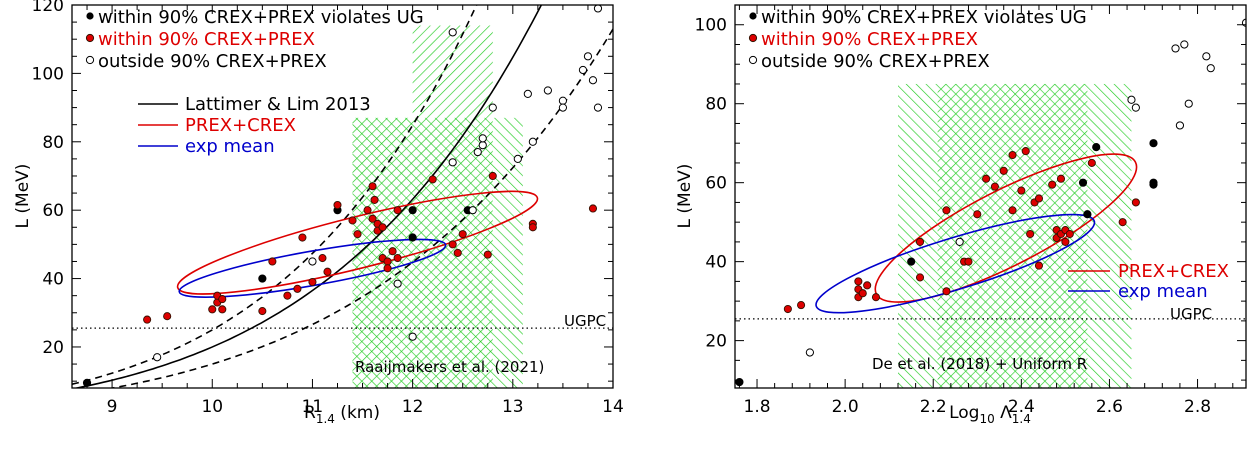  Describe the element at coordinates (212, 407) in the screenshot. I see `x-tick-label: 10` at that location.